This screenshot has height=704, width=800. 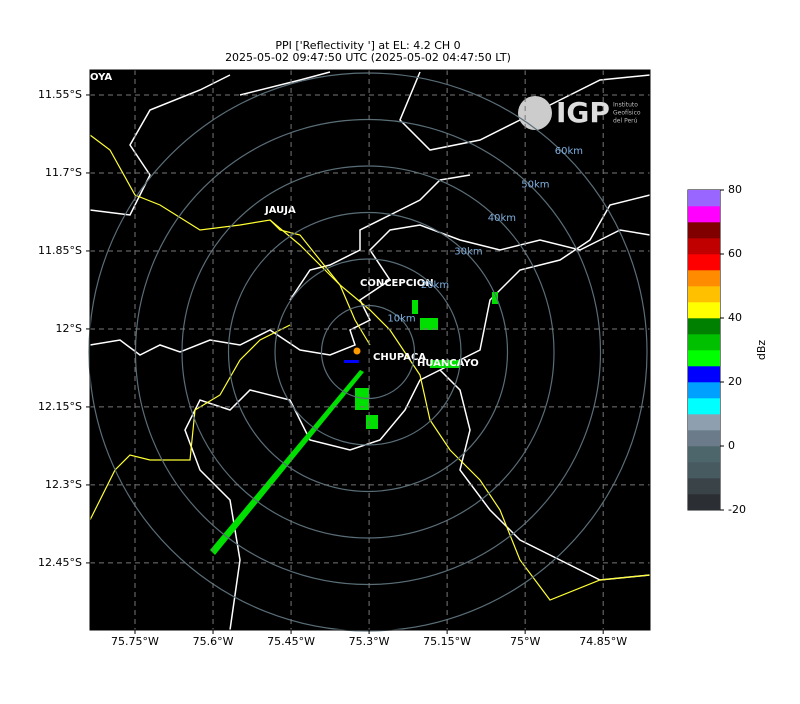 I want to click on colorbar-tick-label: -20, so click(x=737, y=509).